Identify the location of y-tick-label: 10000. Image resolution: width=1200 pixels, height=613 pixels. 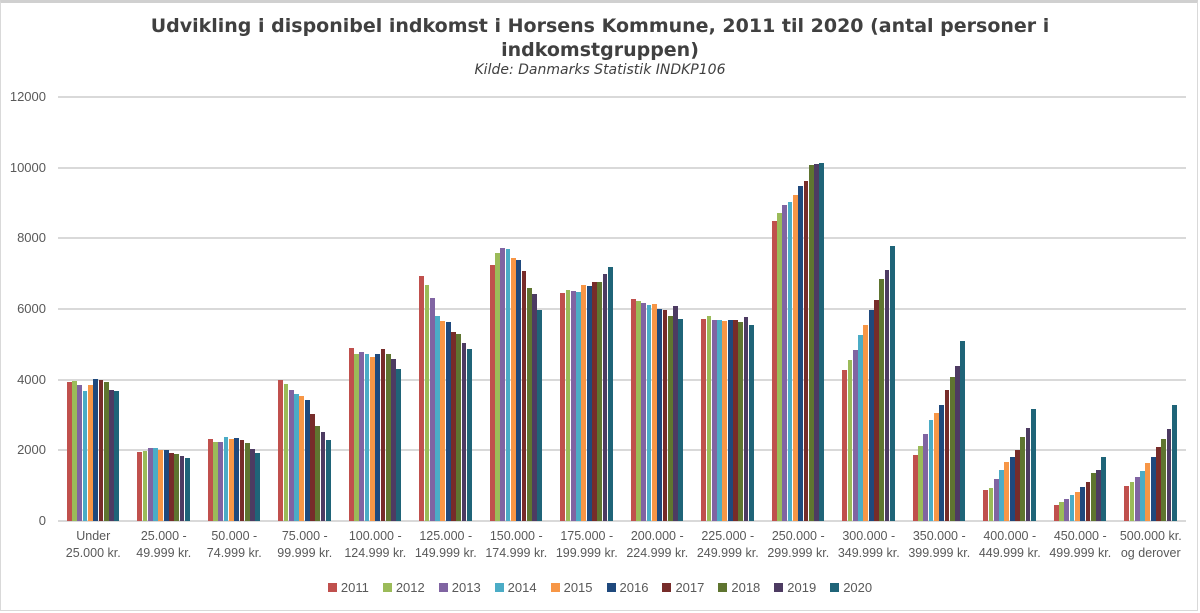
(27, 167).